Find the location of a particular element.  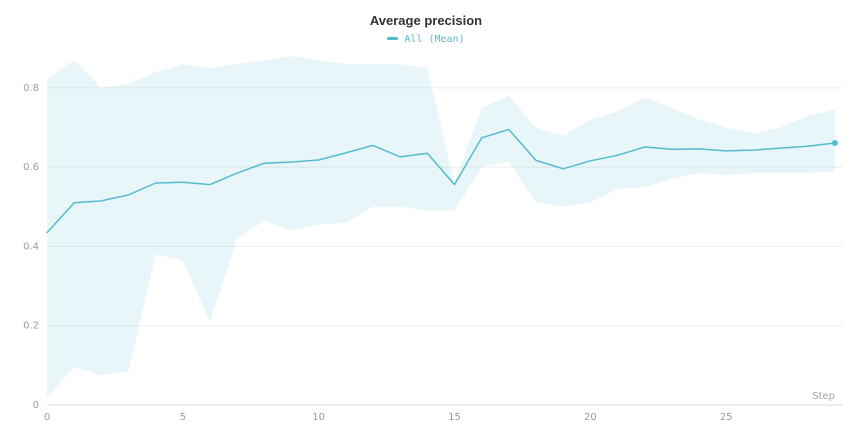

x-tick-label: 20 is located at coordinates (590, 417).